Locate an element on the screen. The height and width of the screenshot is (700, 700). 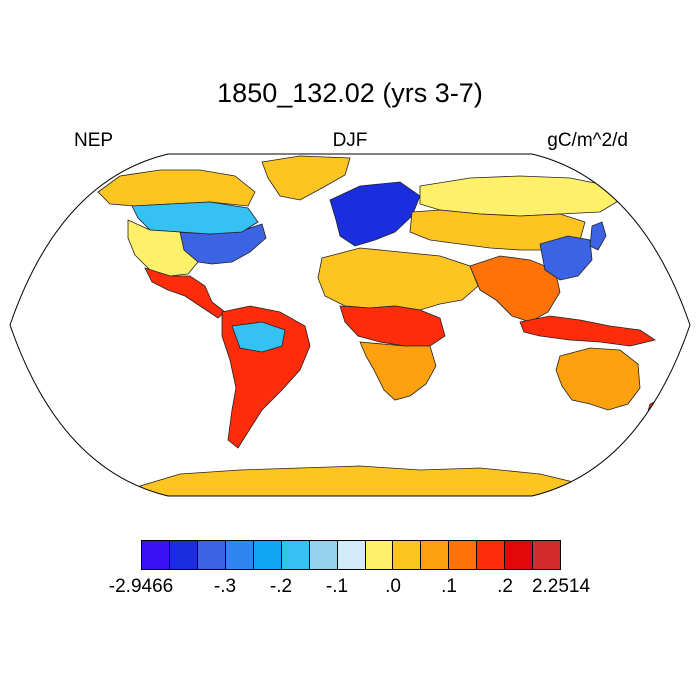
map-region-indonesia is located at coordinates (587, 331).